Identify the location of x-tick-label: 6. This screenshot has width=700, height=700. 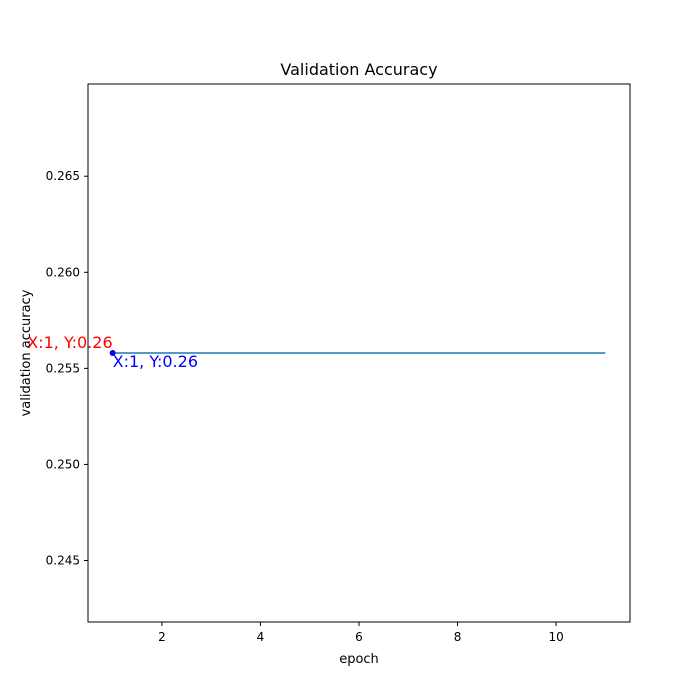
(359, 637).